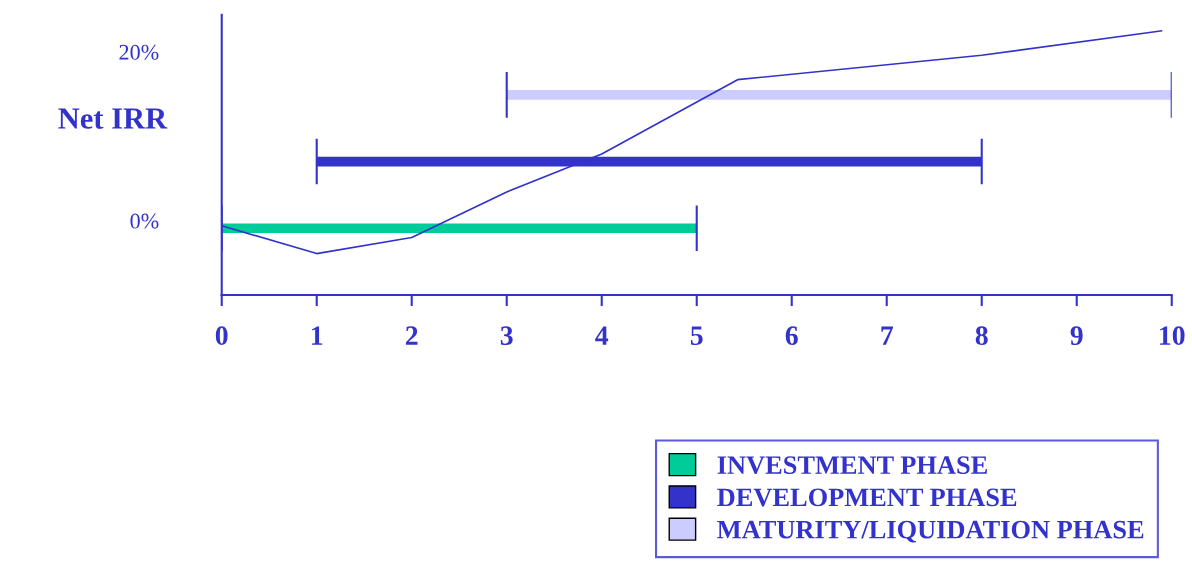  Describe the element at coordinates (139, 52) in the screenshot. I see `y-tick-label: 20%` at that location.